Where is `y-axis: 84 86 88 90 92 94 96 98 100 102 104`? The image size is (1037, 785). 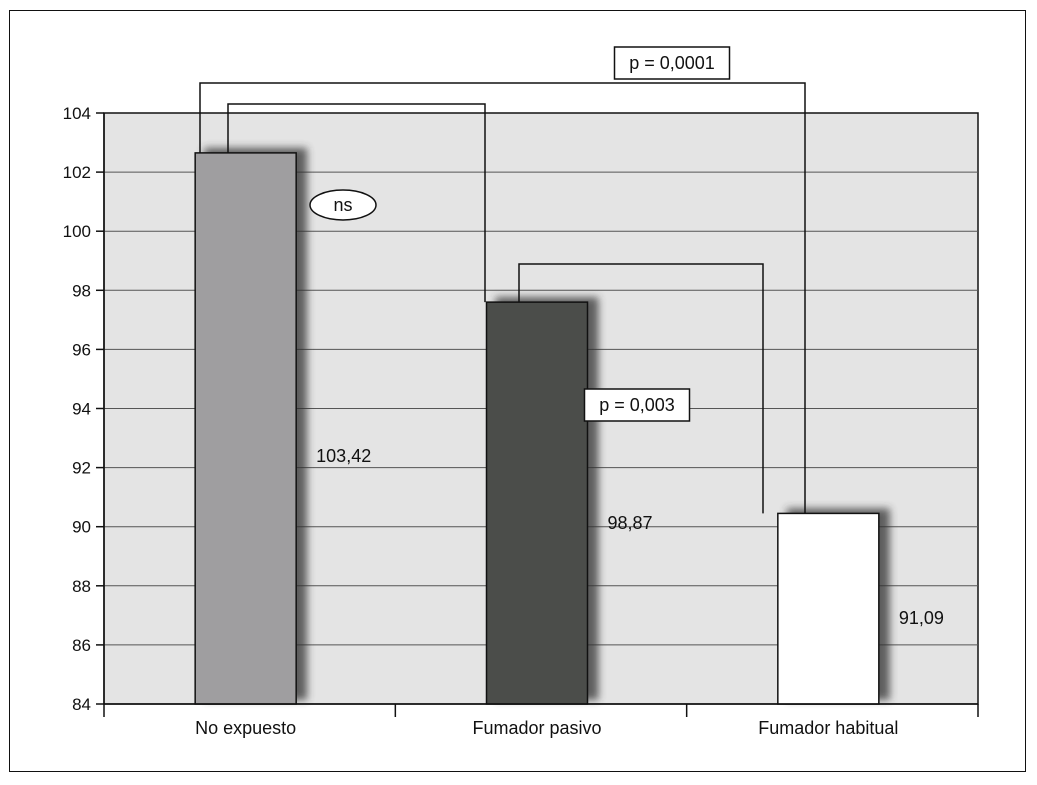 y-axis: 84 86 88 90 92 94 96 98 100 102 104 is located at coordinates (84, 409).